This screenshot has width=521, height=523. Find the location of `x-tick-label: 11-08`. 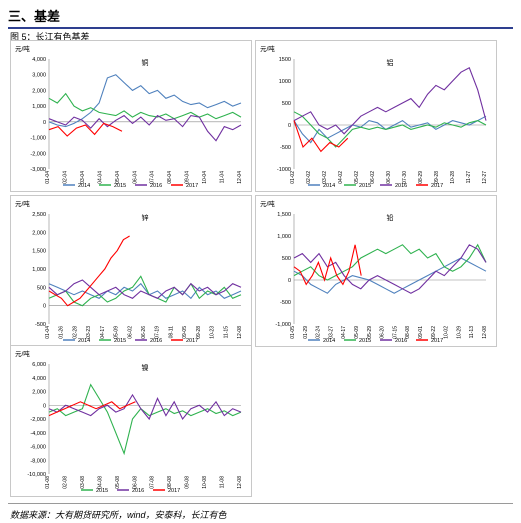

x-tick-label: 11-08 is located at coordinates (223, 482).